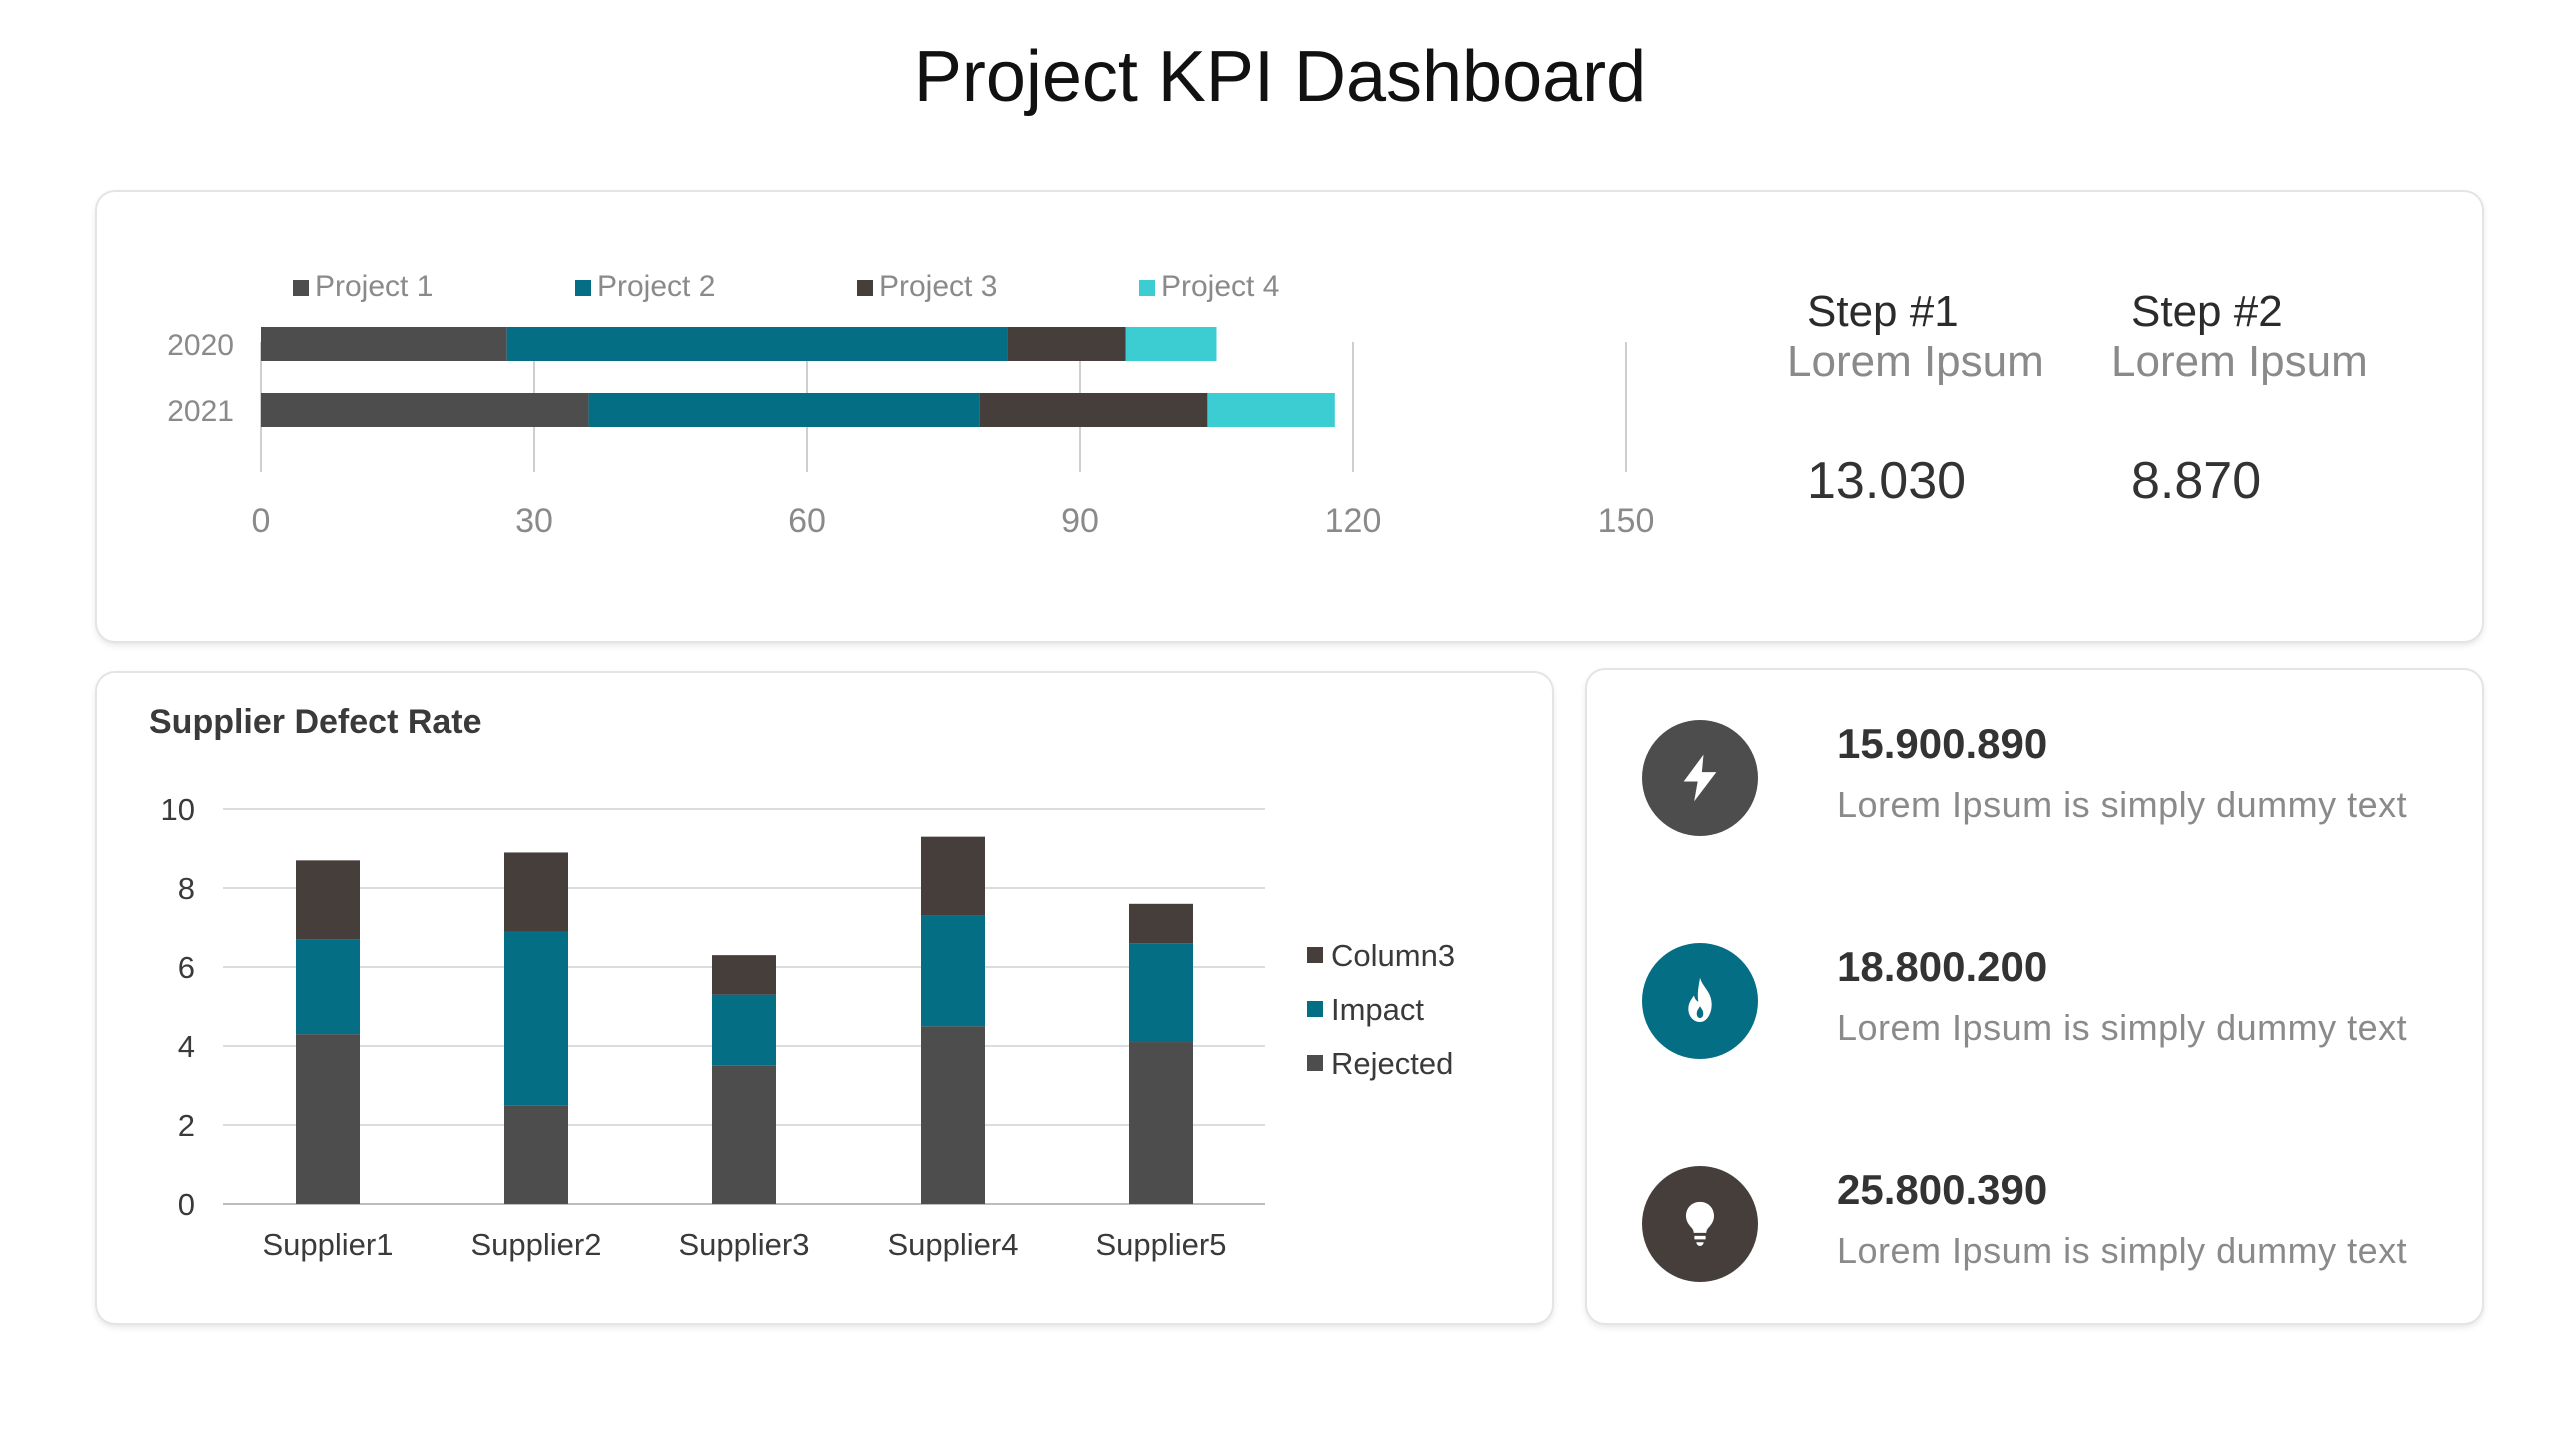 Image resolution: width=2560 pixels, height=1440 pixels. Describe the element at coordinates (953, 1244) in the screenshot. I see `x-category-label: Supplier4` at that location.